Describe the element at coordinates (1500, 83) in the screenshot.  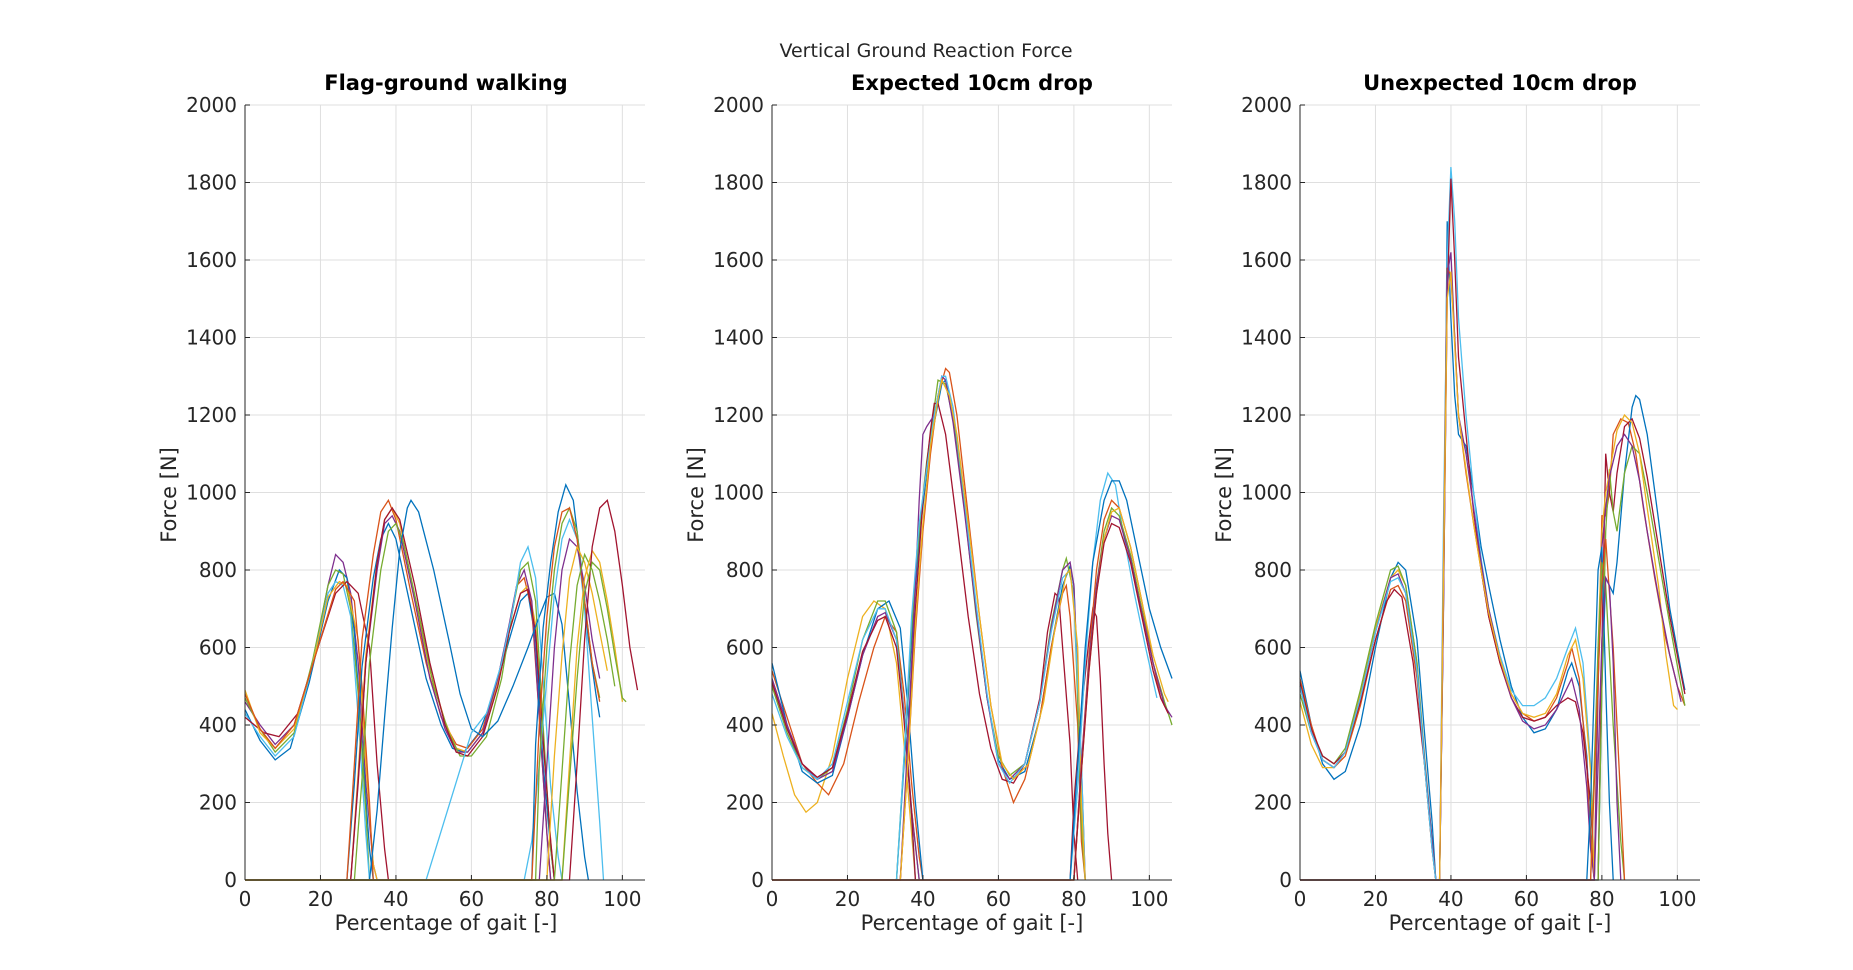
I see `subplot-title: Unexpected 10cm drop` at that location.